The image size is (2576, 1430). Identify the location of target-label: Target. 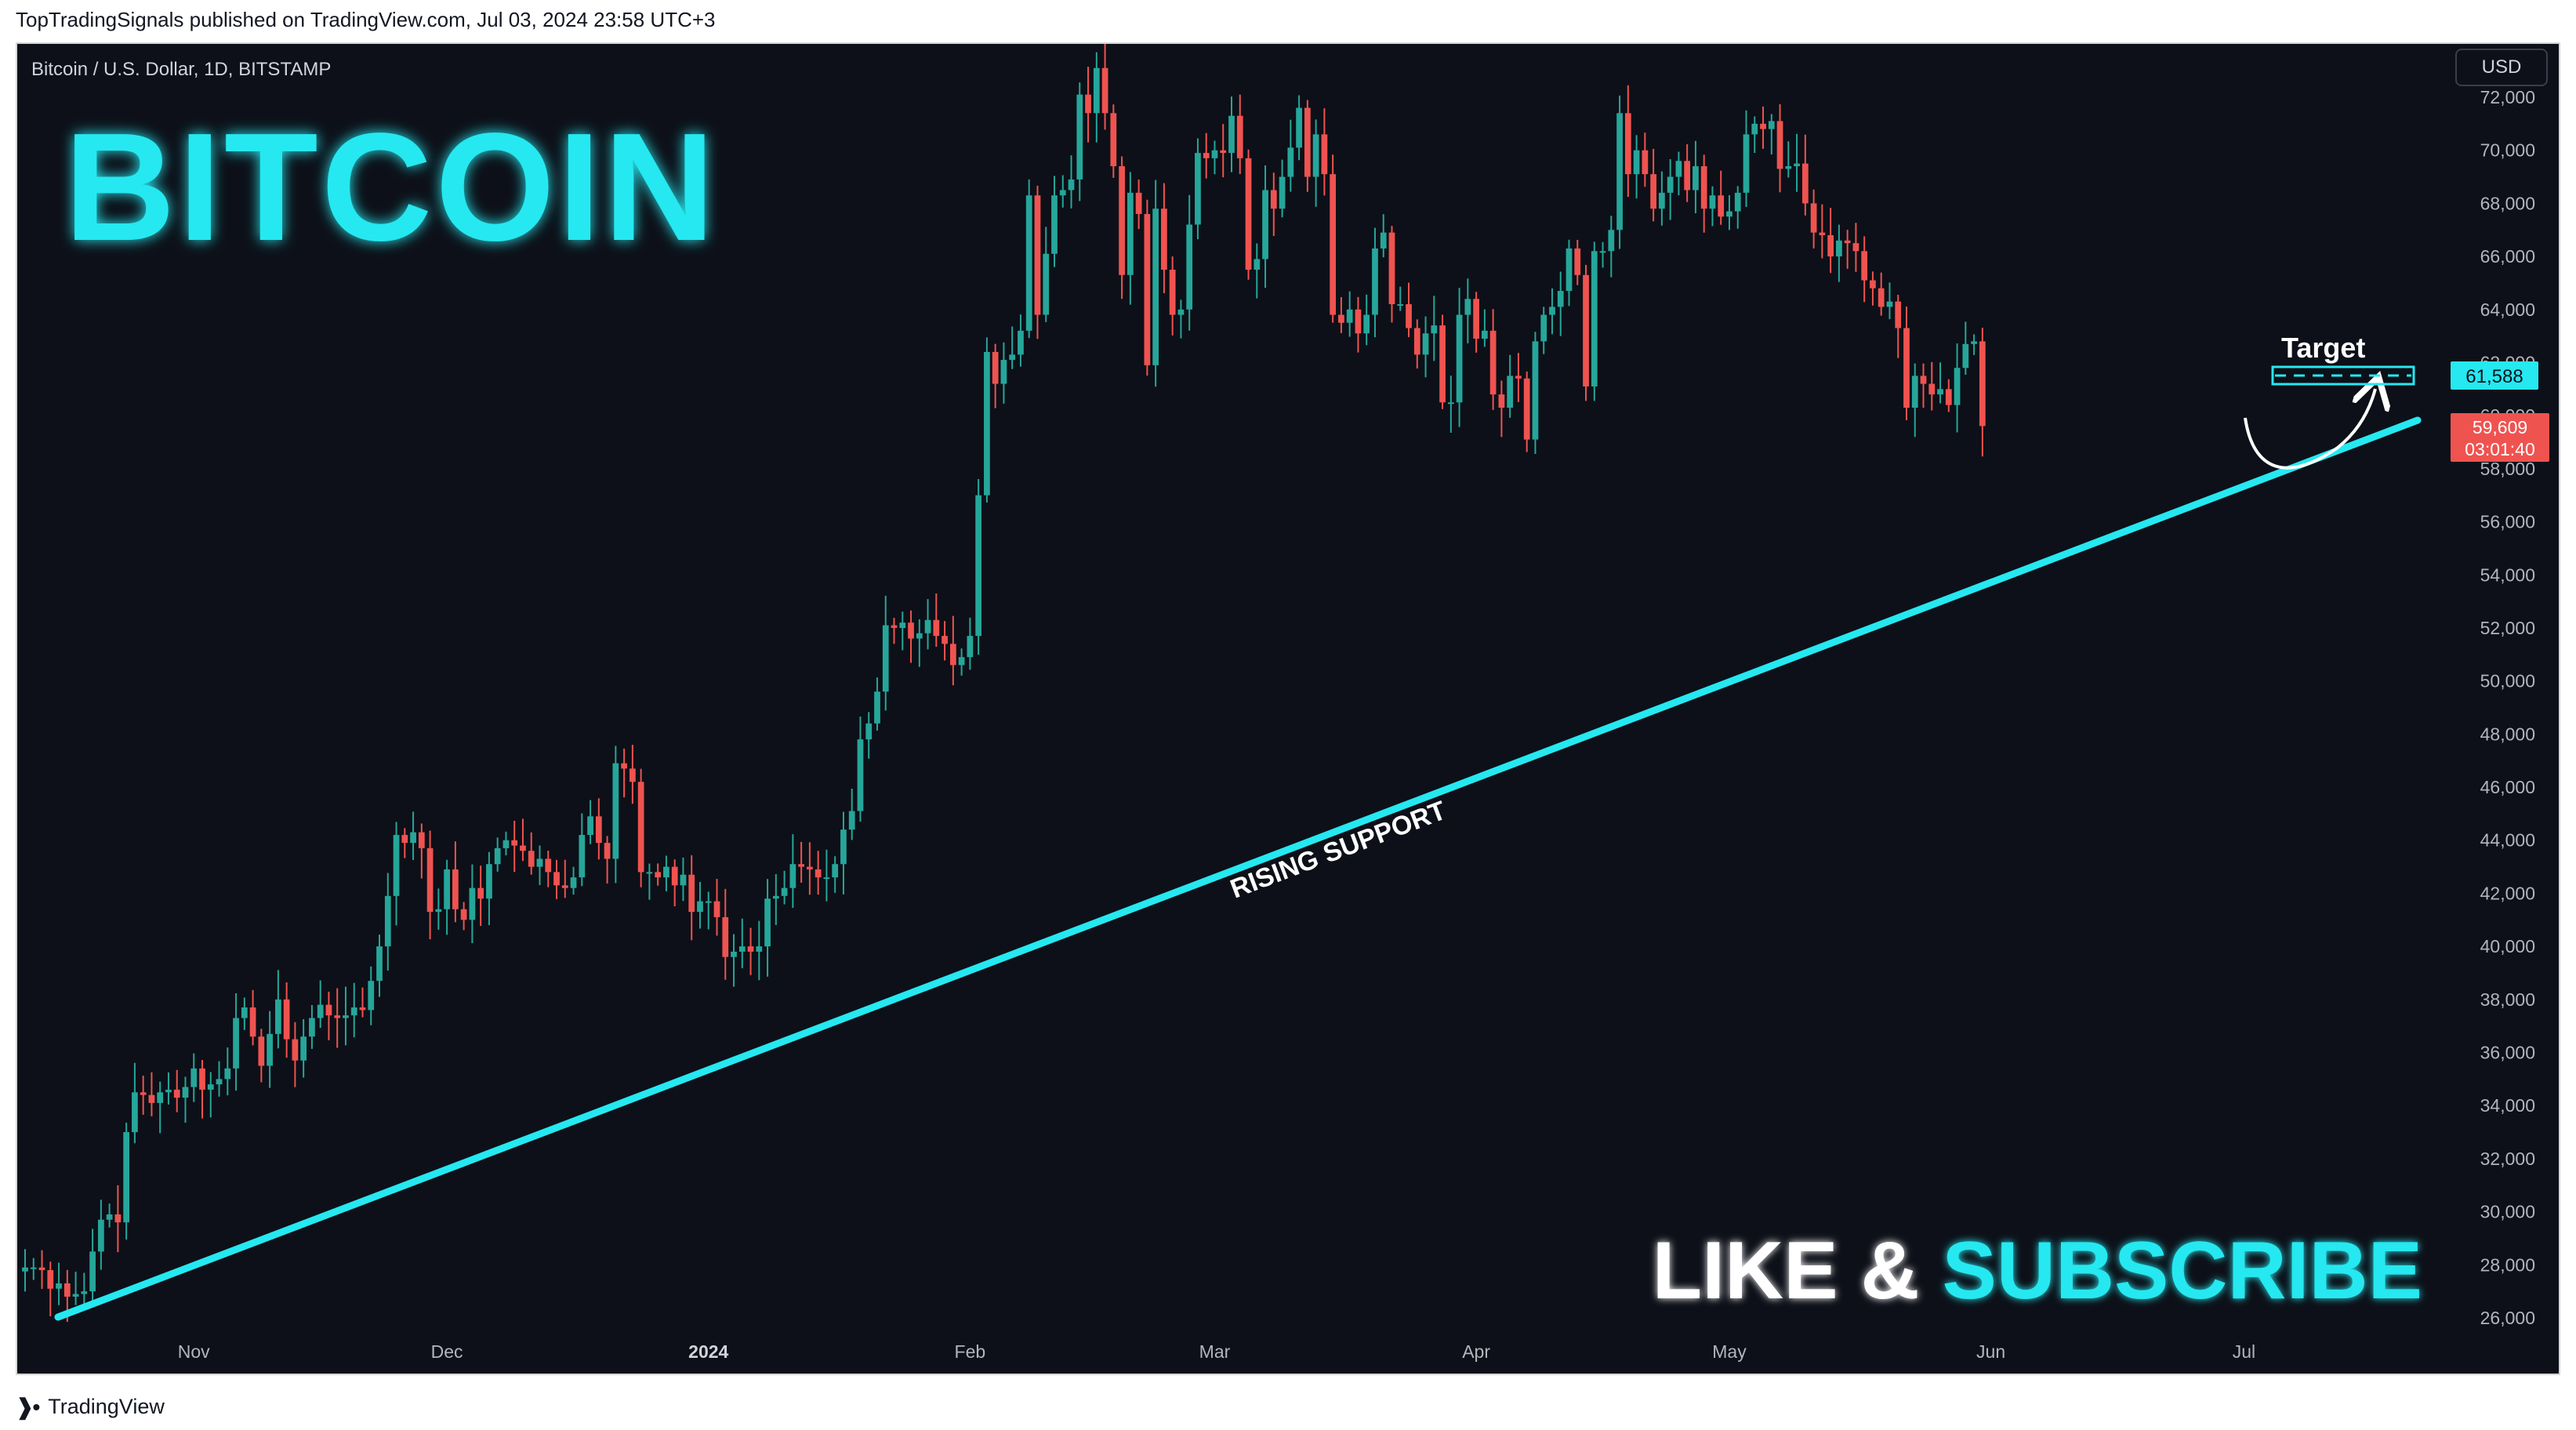
(2323, 348).